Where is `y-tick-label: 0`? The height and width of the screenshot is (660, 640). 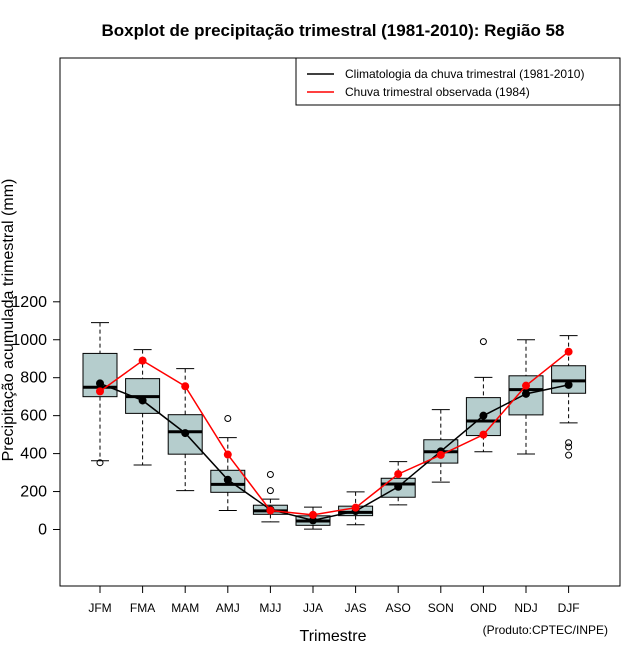
y-tick-label: 0 is located at coordinates (42, 530).